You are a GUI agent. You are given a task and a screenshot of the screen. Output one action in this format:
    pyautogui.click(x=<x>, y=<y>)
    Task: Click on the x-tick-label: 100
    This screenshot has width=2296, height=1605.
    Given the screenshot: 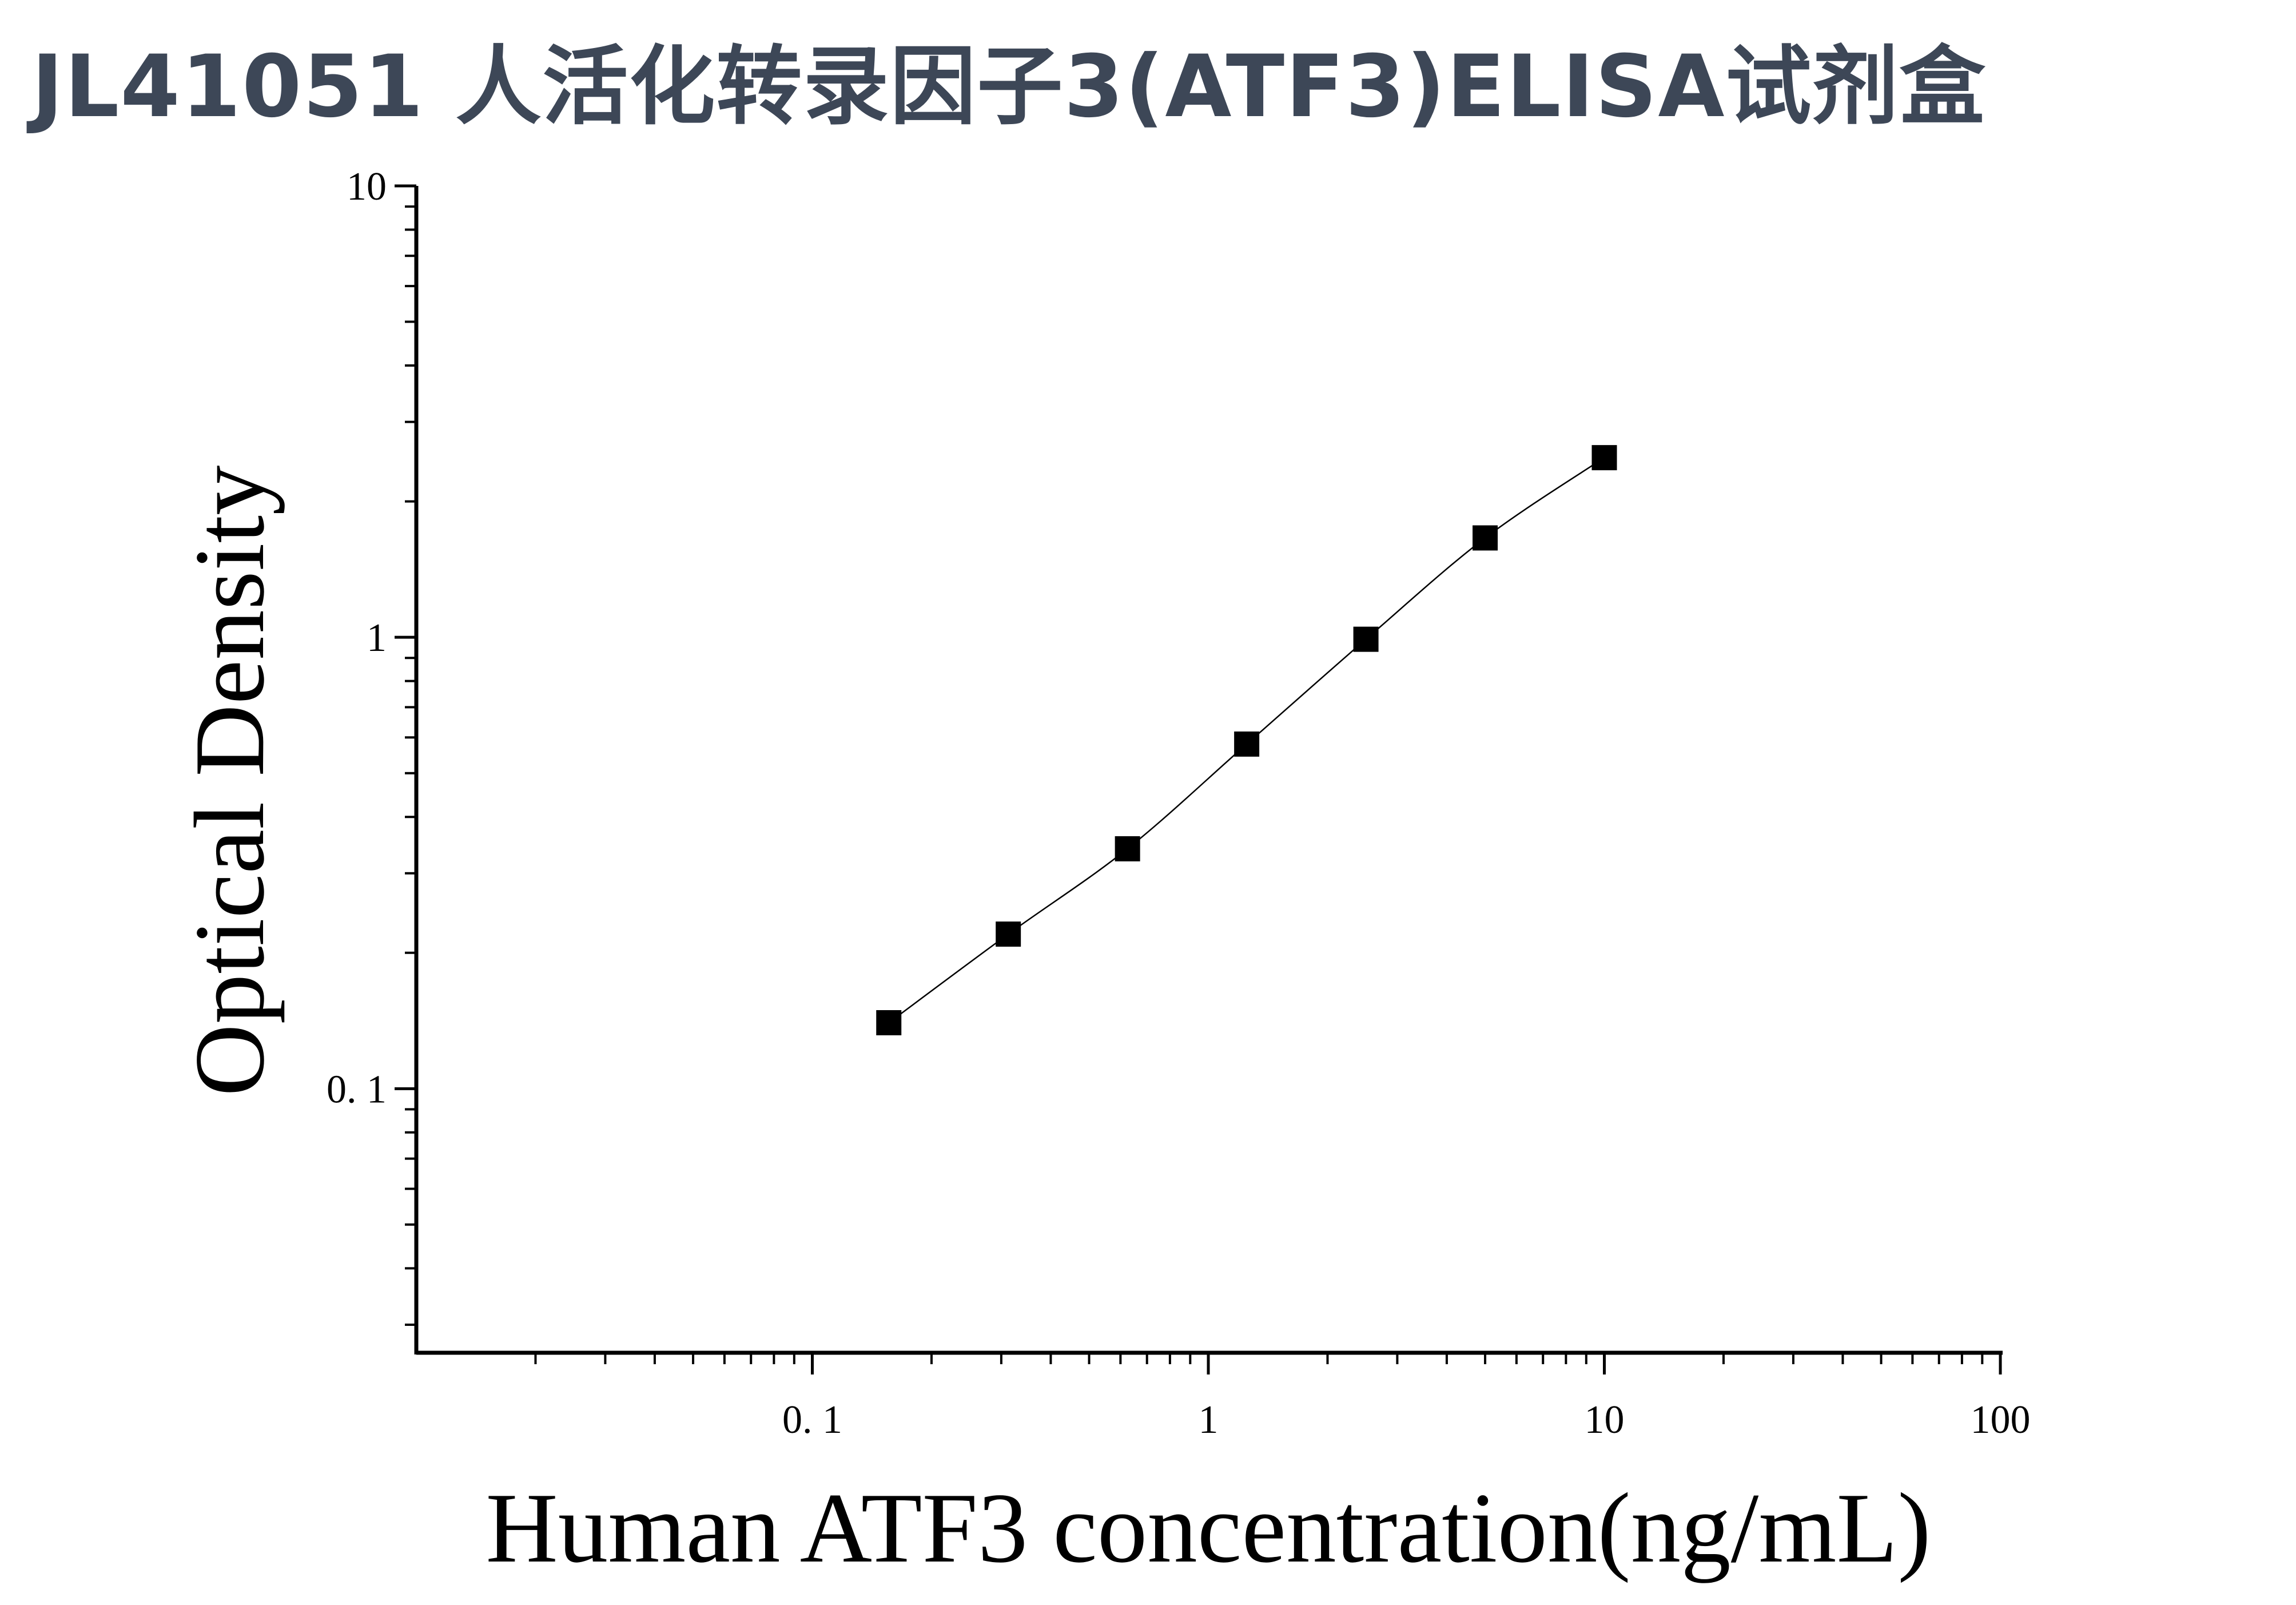 What is the action you would take?
    pyautogui.click(x=2001, y=1420)
    